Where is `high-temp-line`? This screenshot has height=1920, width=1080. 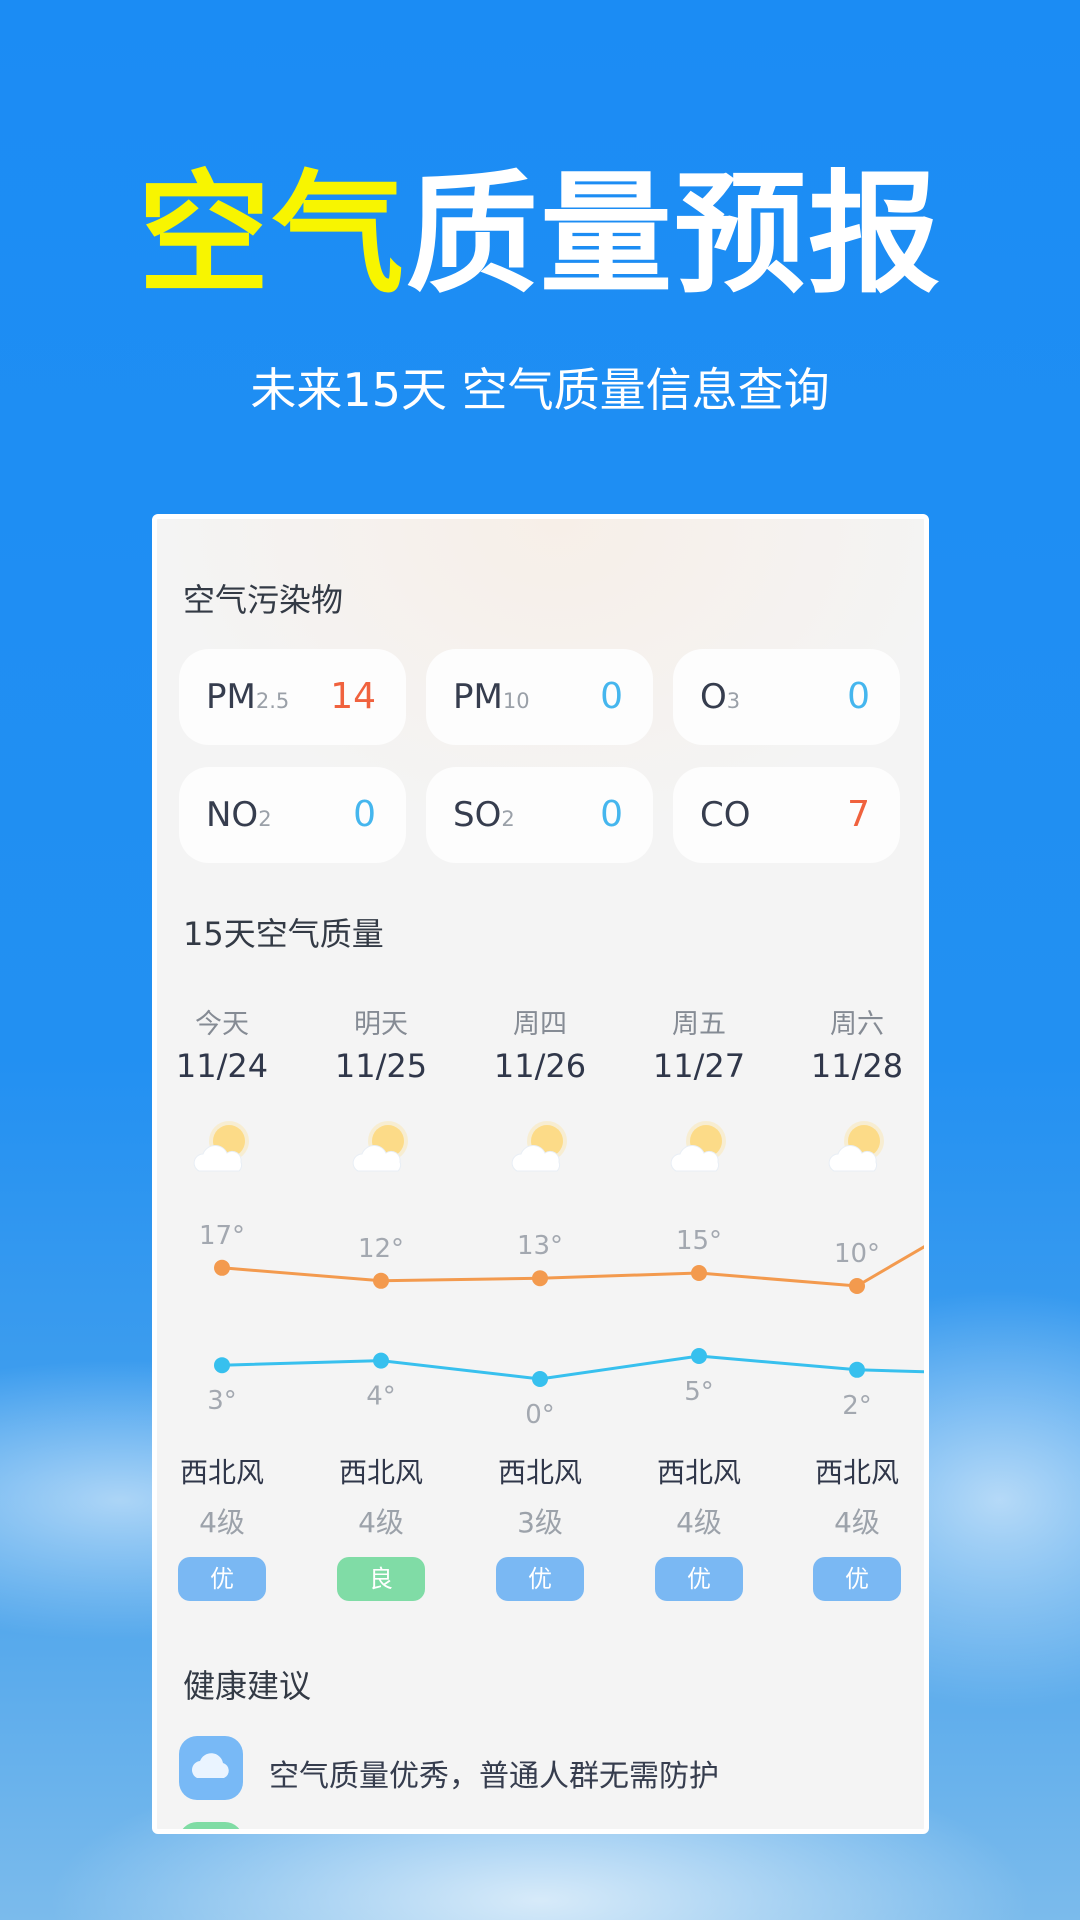 high-temp-line is located at coordinates (572, 1266).